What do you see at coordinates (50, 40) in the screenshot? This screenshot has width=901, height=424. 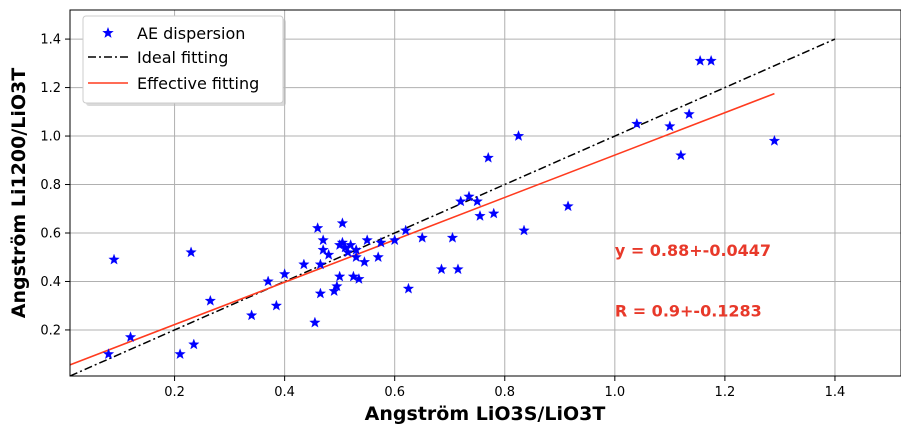 I see `y-tick-label: 1.4` at bounding box center [50, 40].